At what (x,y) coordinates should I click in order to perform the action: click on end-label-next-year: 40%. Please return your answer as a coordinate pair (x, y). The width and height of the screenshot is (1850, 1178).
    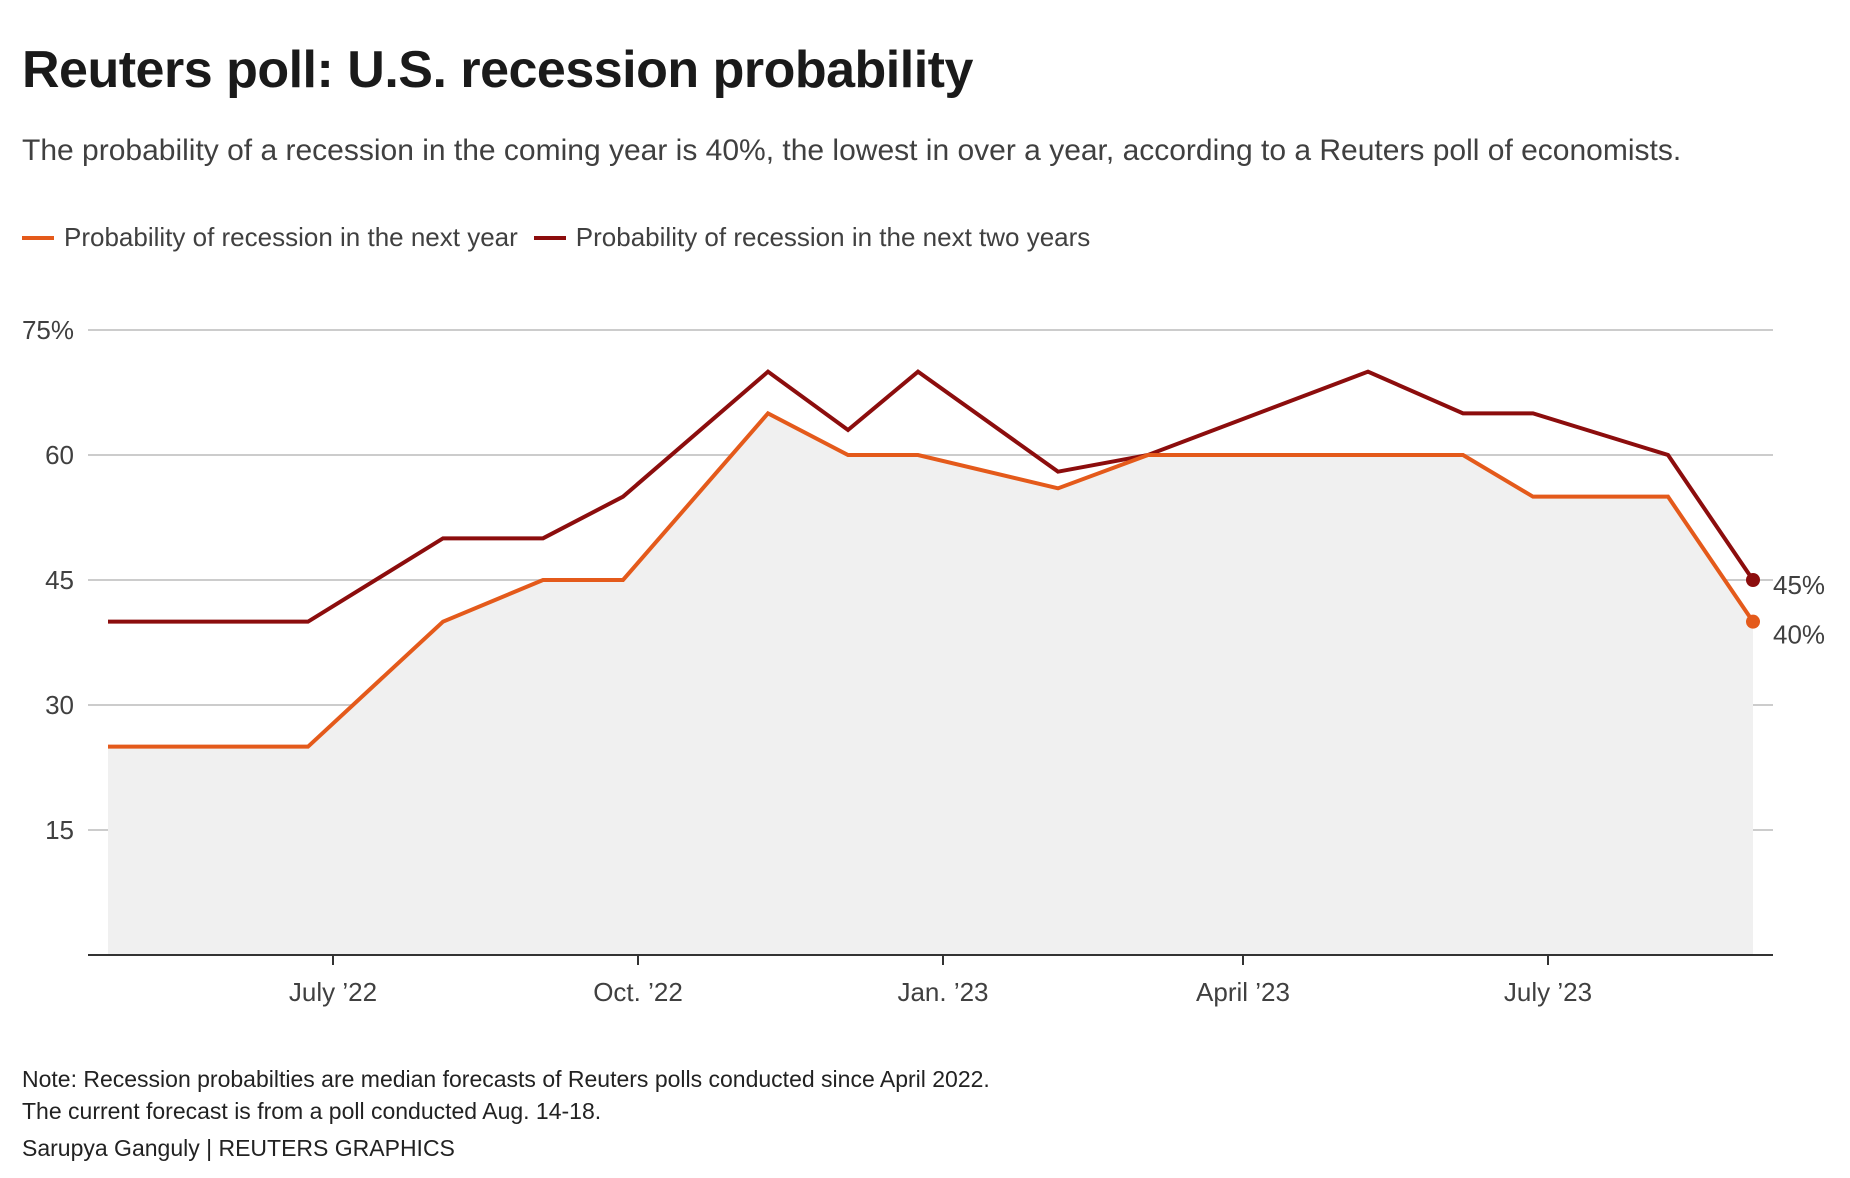
    Looking at the image, I should click on (1799, 635).